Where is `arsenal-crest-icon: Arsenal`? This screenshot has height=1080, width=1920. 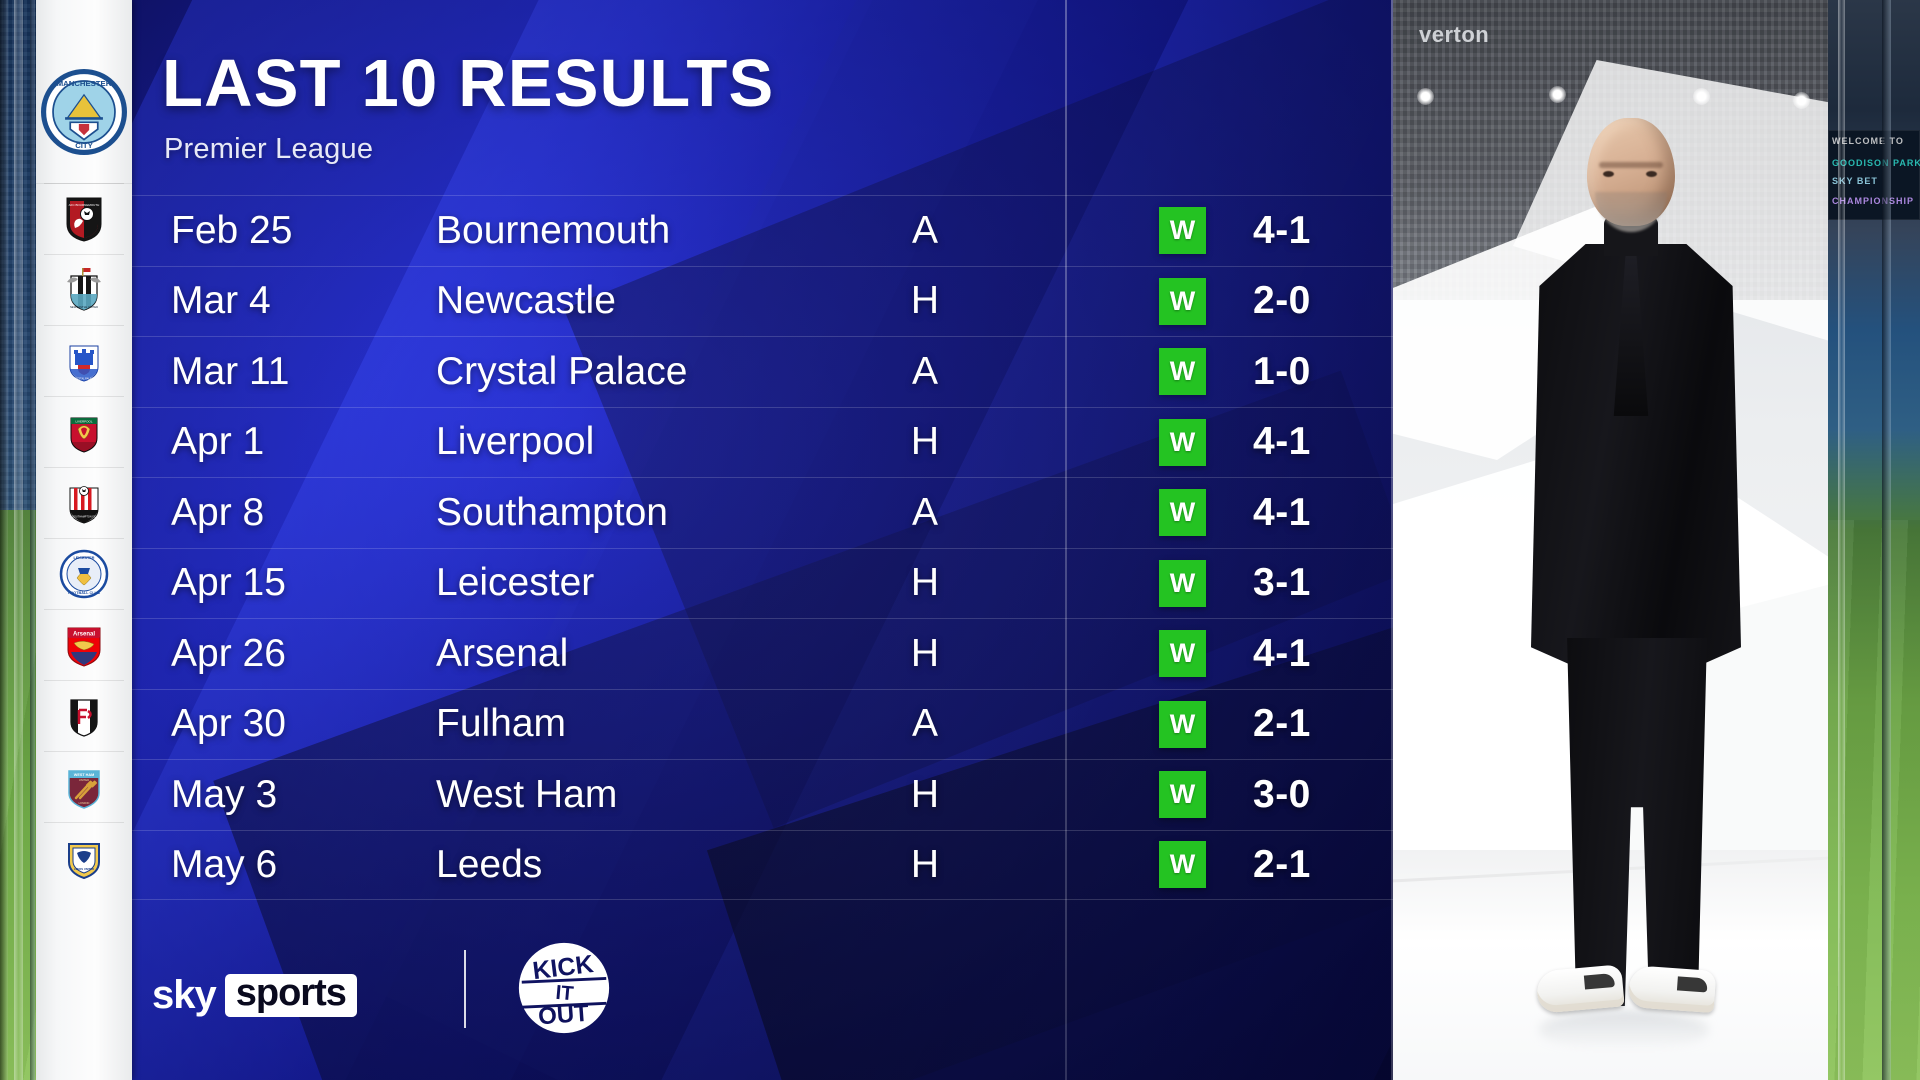
arsenal-crest-icon: Arsenal is located at coordinates (84, 645).